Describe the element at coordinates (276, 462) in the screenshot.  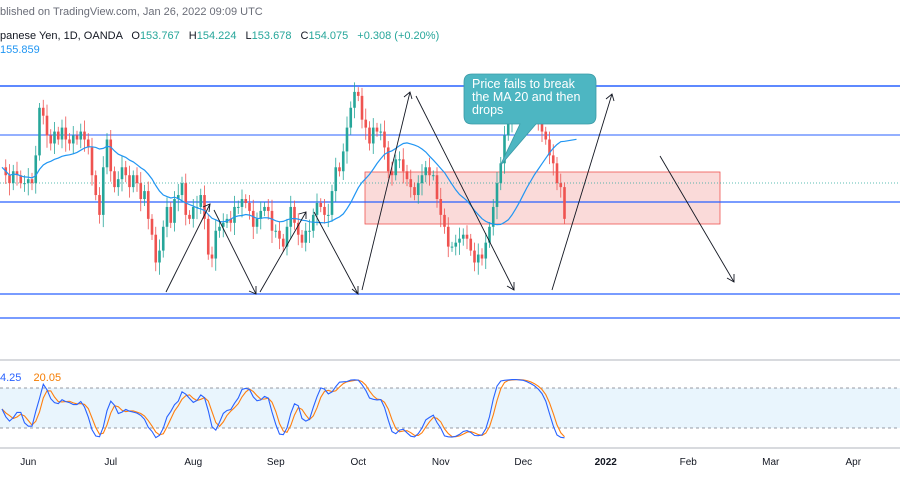
I see `x-tick-label: Sep` at that location.